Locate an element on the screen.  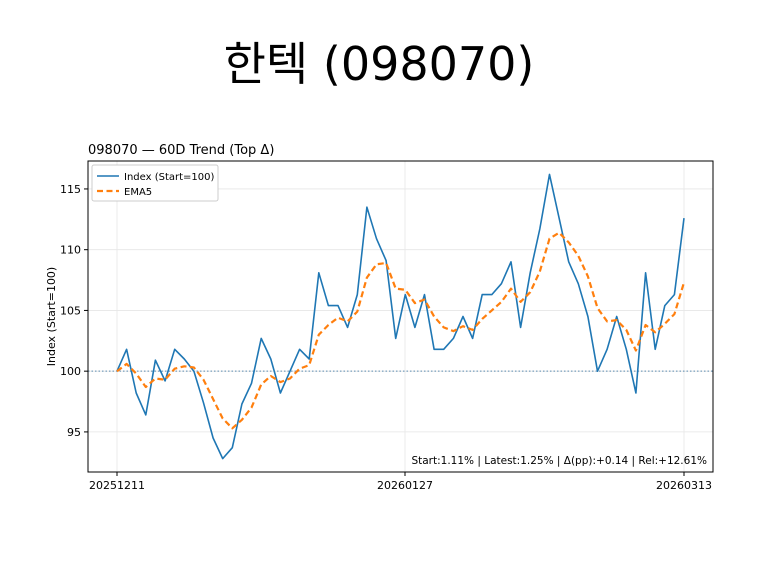
legend-label-ema5: EMA5 is located at coordinates (138, 192).